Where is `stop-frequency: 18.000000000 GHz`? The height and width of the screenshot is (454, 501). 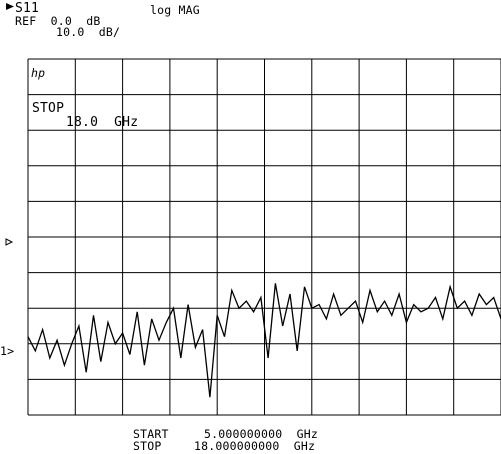 stop-frequency: 18.000000000 GHz is located at coordinates (255, 446).